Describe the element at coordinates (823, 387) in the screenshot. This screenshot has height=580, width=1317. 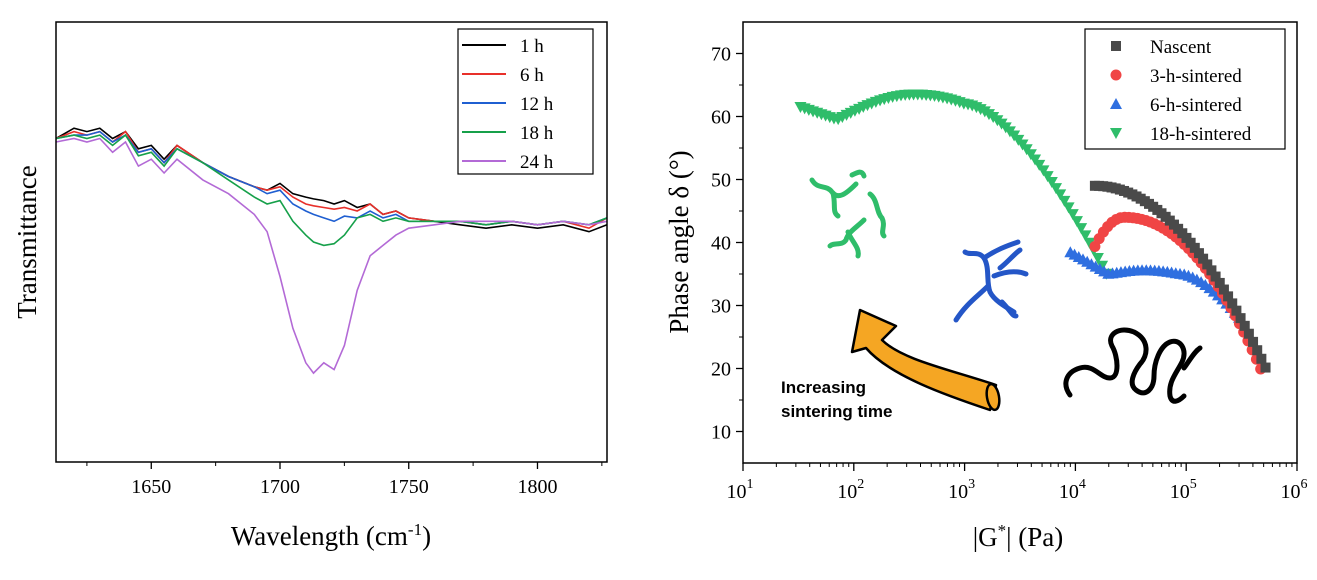
I see `annotation-line-1: Increasing` at that location.